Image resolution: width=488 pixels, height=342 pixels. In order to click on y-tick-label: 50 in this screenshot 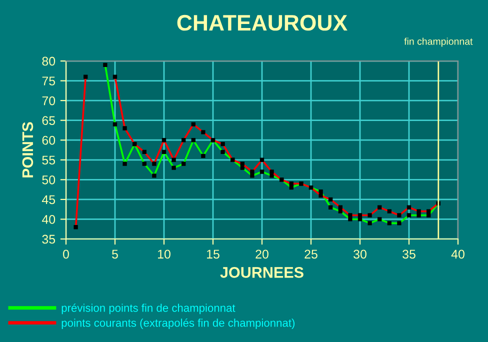, I will do `click(49, 179)`.